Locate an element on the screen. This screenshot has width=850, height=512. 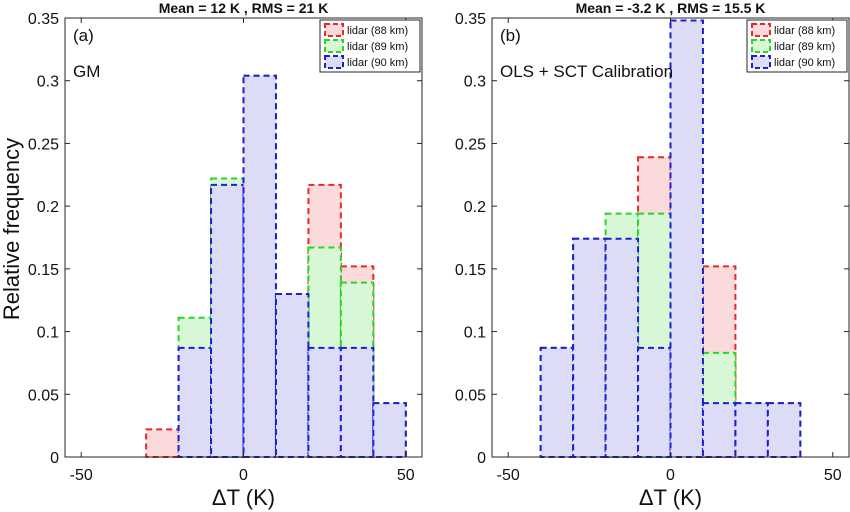
shared-y-axis-label: Relative frequency is located at coordinates (12, 229).